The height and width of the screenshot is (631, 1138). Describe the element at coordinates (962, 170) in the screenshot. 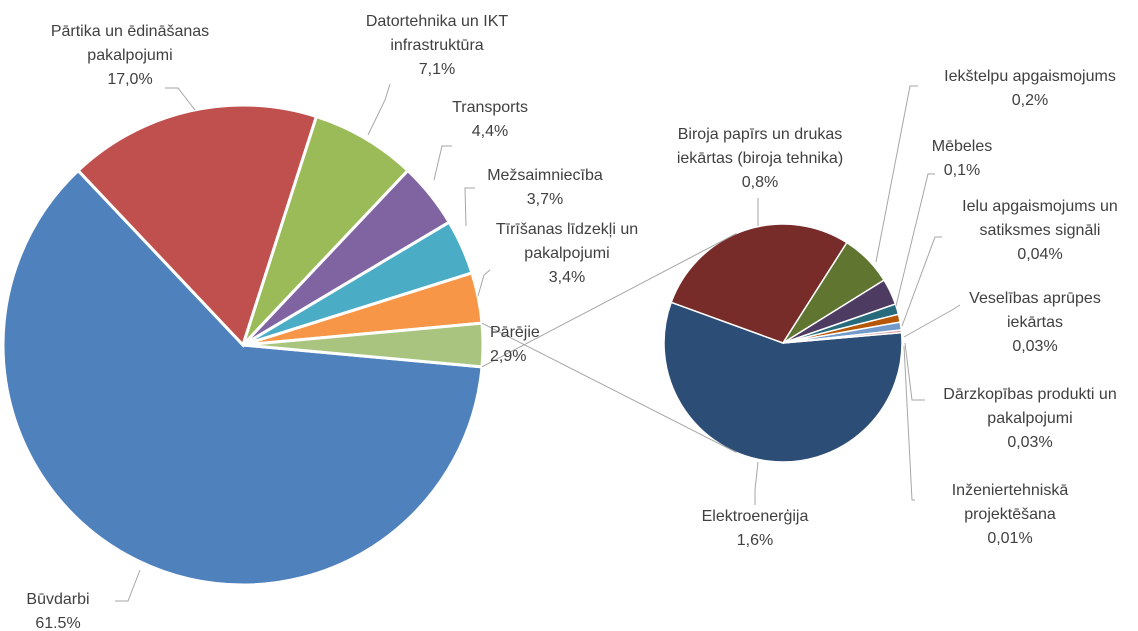

I see `value-label: 0,1%` at that location.